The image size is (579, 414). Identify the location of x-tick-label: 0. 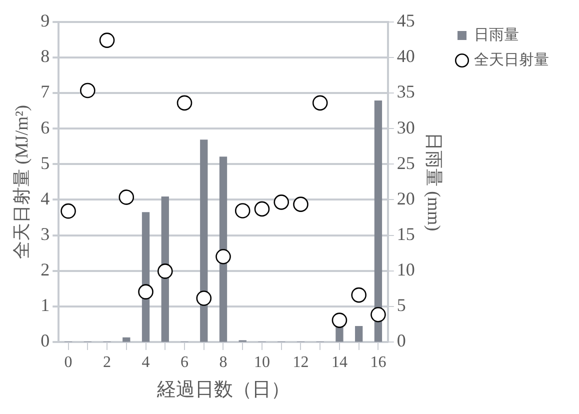
(68, 362).